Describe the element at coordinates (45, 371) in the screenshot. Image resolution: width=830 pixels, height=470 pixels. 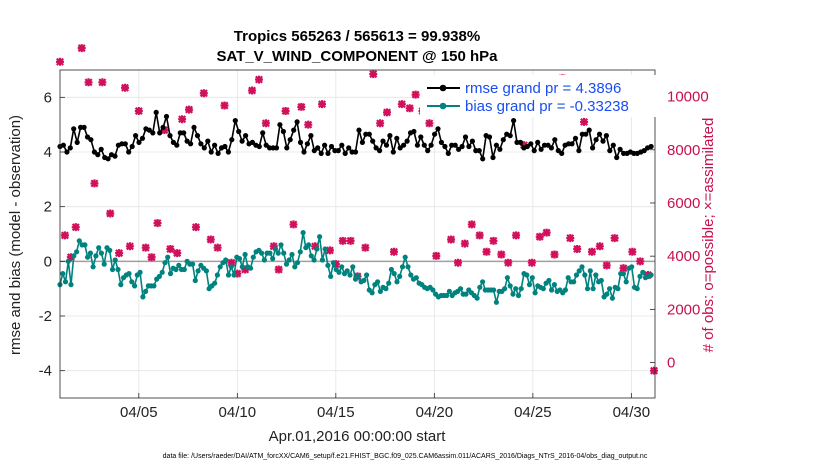
I see `y-tick-label: -4` at that location.